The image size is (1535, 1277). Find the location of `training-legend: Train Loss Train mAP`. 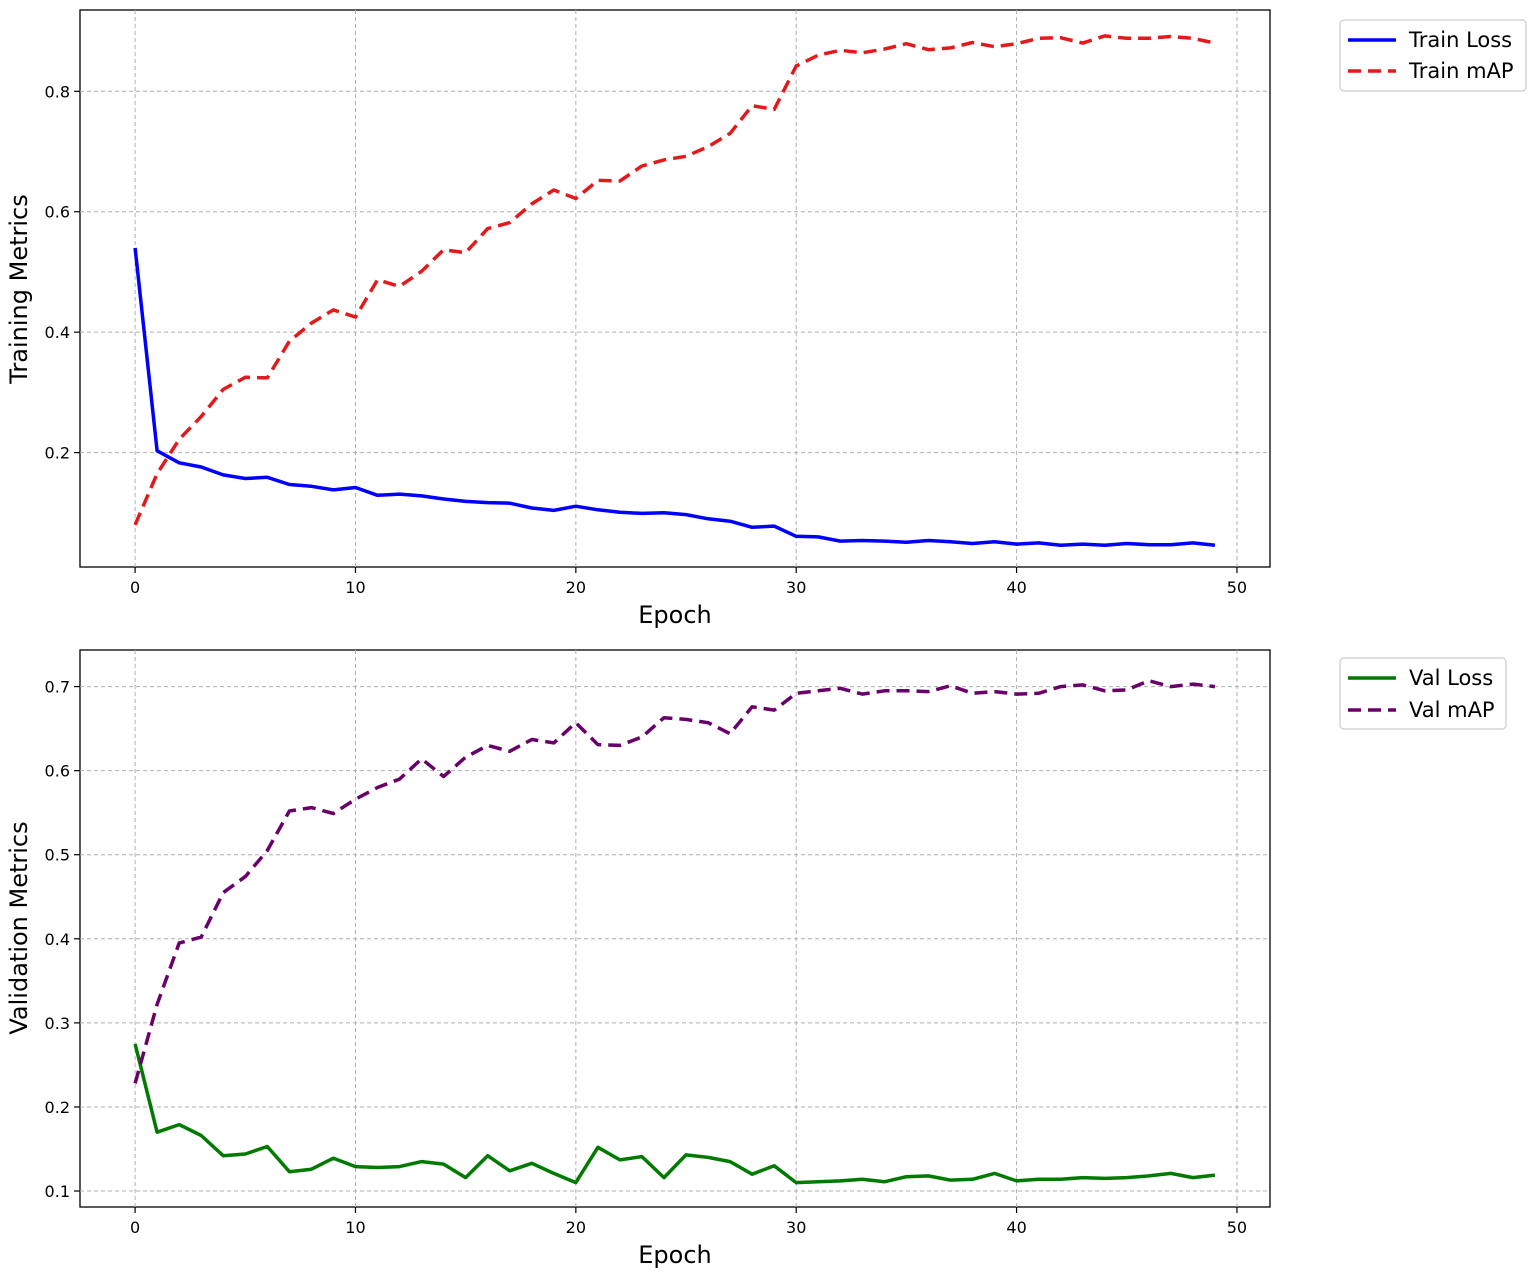

training-legend: Train Loss Train mAP is located at coordinates (1433, 55).